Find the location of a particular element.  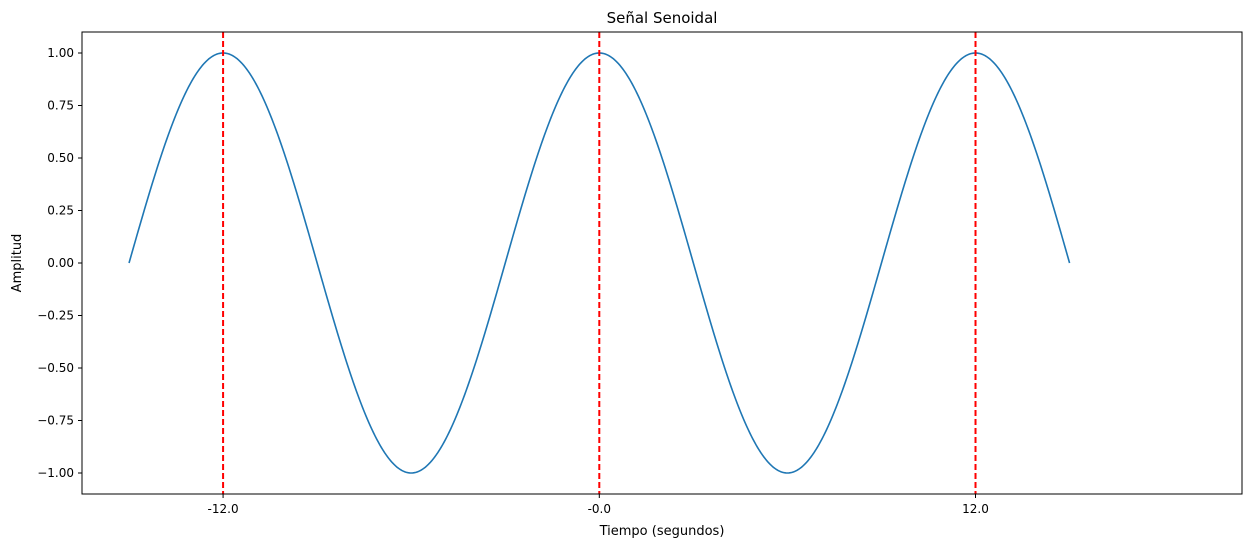

y-tick-label: 0.00 is located at coordinates (60, 263).